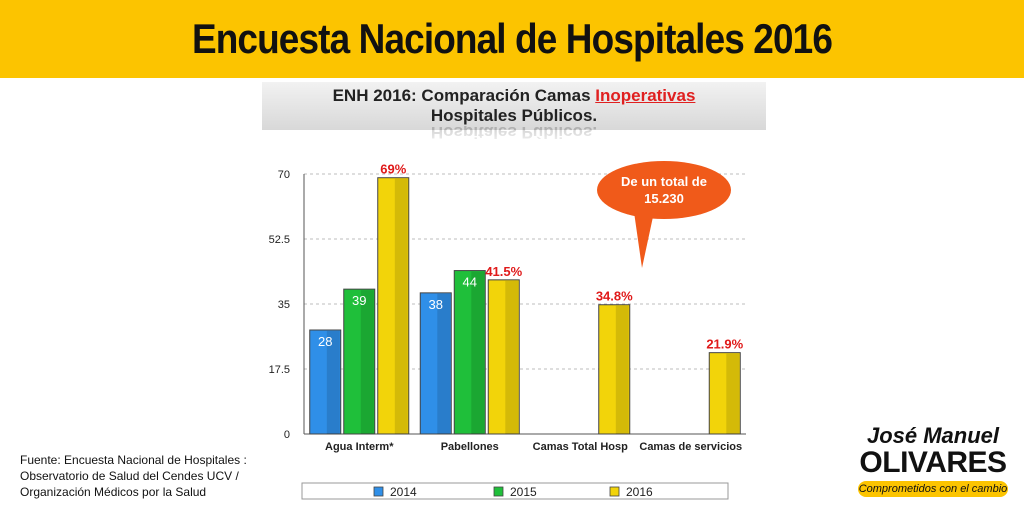  Describe the element at coordinates (514, 115) in the screenshot. I see `chart-title-line2: Hospitales Públicos.` at that location.